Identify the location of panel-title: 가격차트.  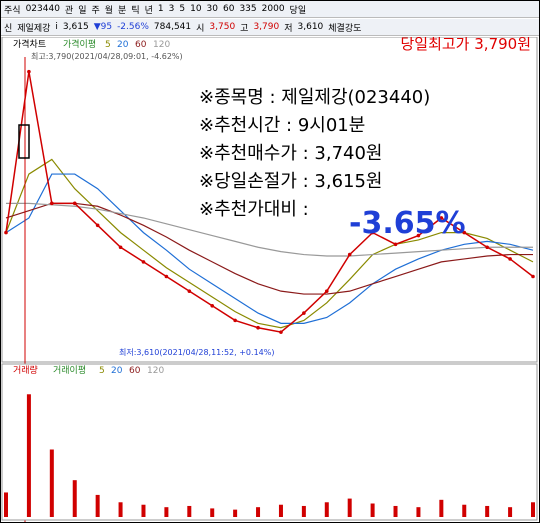
(29, 44).